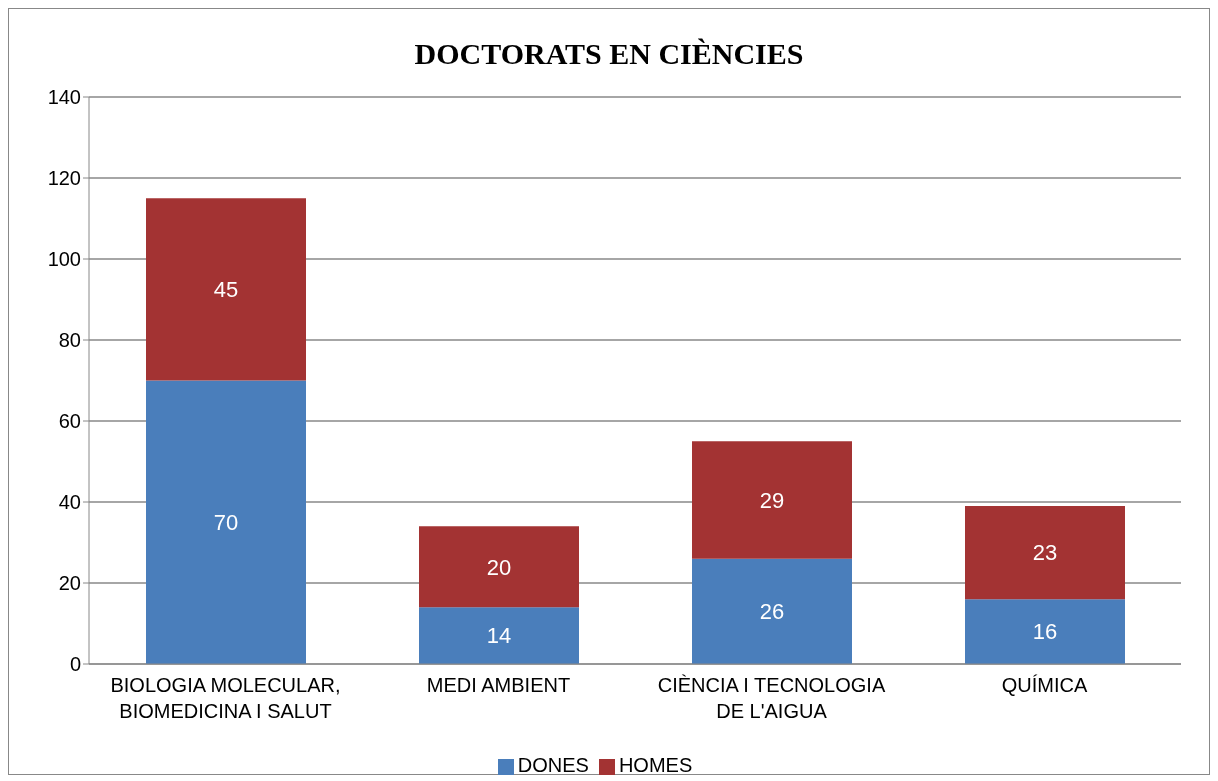 The image size is (1218, 781). Describe the element at coordinates (498, 685) in the screenshot. I see `x-tick-label: MEDI AMBIENT` at that location.